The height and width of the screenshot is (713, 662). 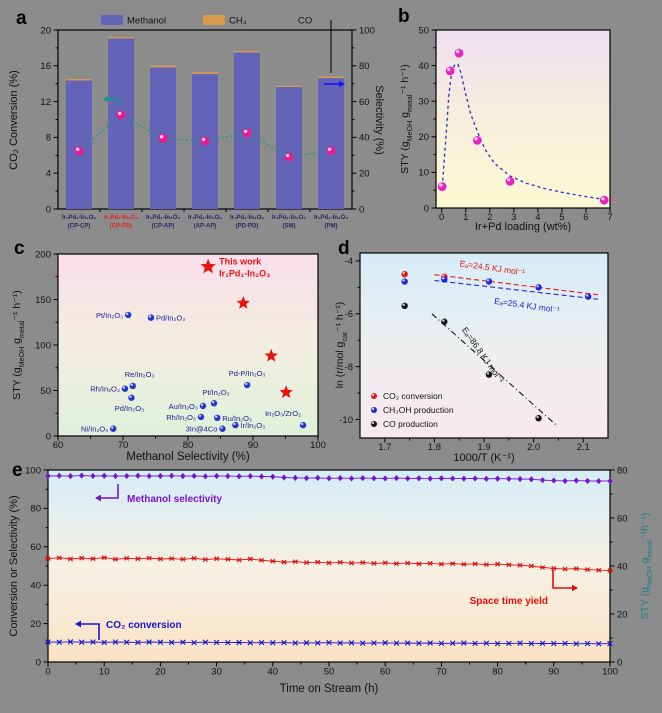 I want to click on svg-text: This work, so click(x=240, y=262).